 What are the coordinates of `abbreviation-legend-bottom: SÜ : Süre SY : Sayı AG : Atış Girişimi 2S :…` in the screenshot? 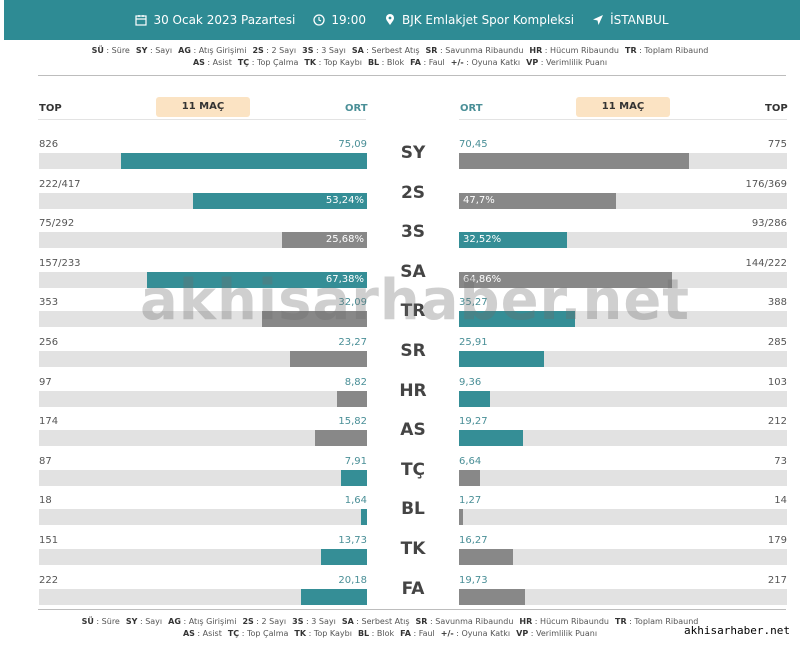 It's located at (400, 628).